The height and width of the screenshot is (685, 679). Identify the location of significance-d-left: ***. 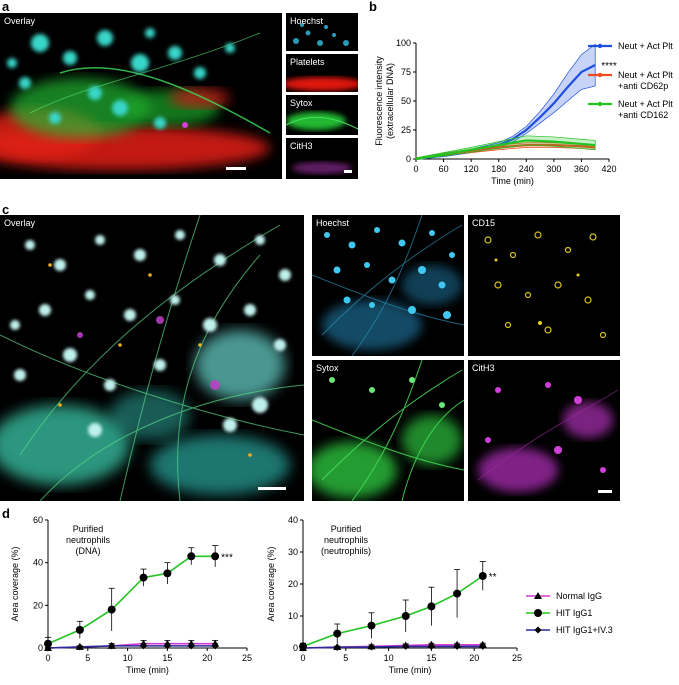
(227, 557).